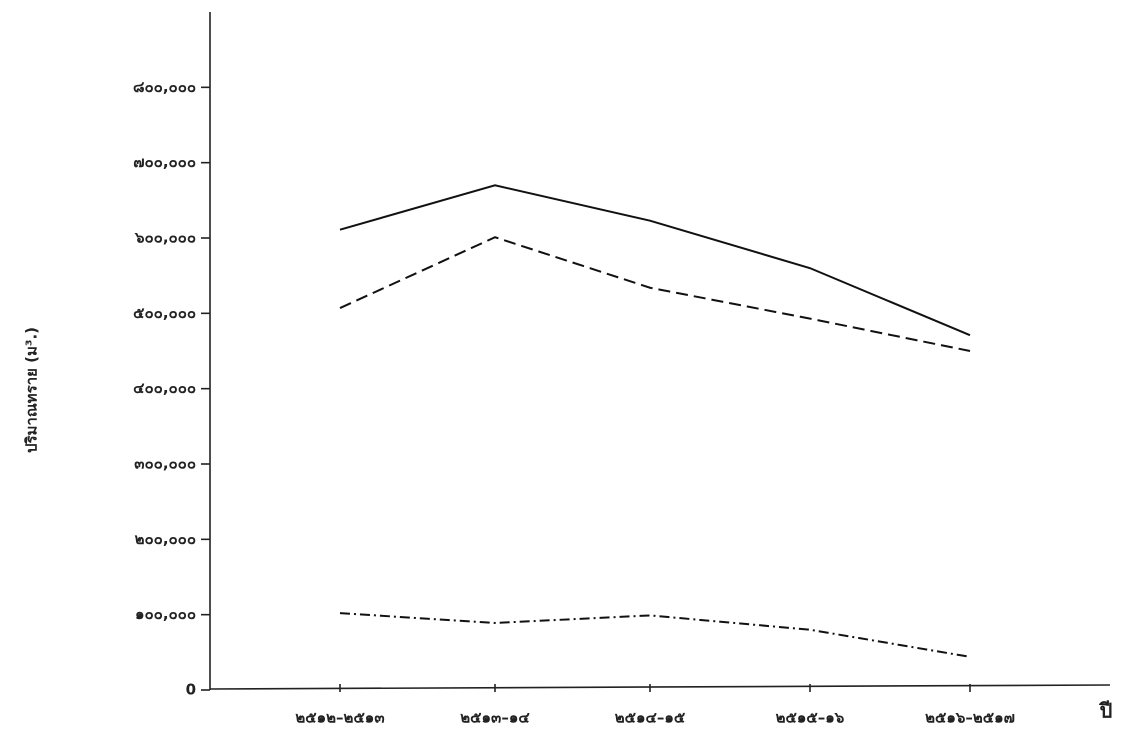 This screenshot has height=737, width=1132. Describe the element at coordinates (164, 313) in the screenshot. I see `y-tick-label: ๕๐๐,๐๐๐` at that location.